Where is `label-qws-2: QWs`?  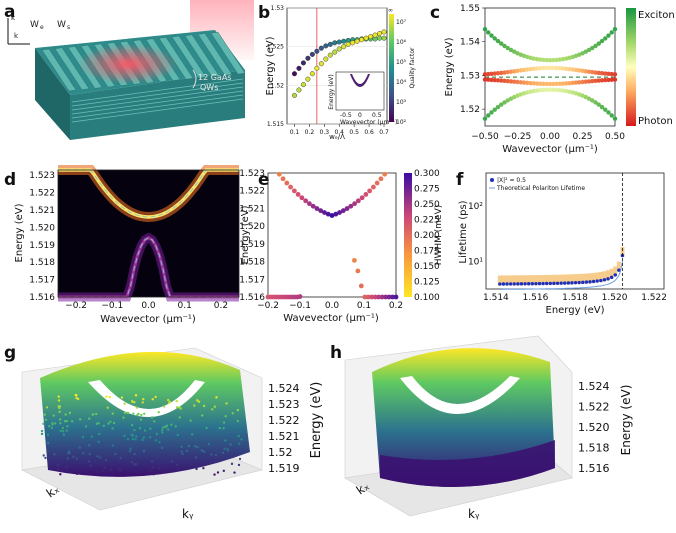 label-qws-2: QWs is located at coordinates (209, 87).